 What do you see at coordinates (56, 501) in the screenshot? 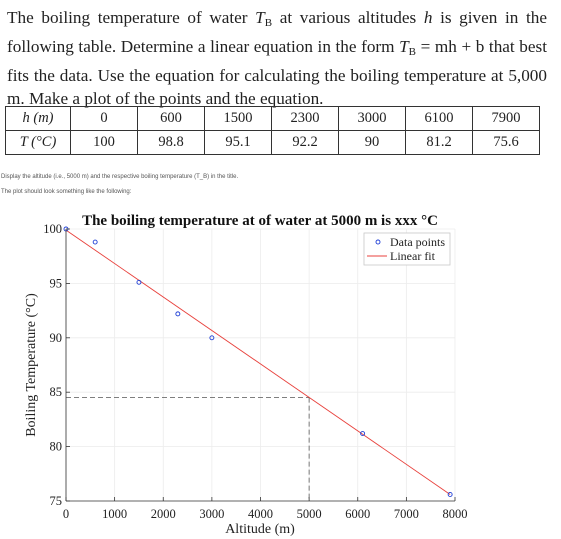
I see `y-tick-label: 75` at bounding box center [56, 501].